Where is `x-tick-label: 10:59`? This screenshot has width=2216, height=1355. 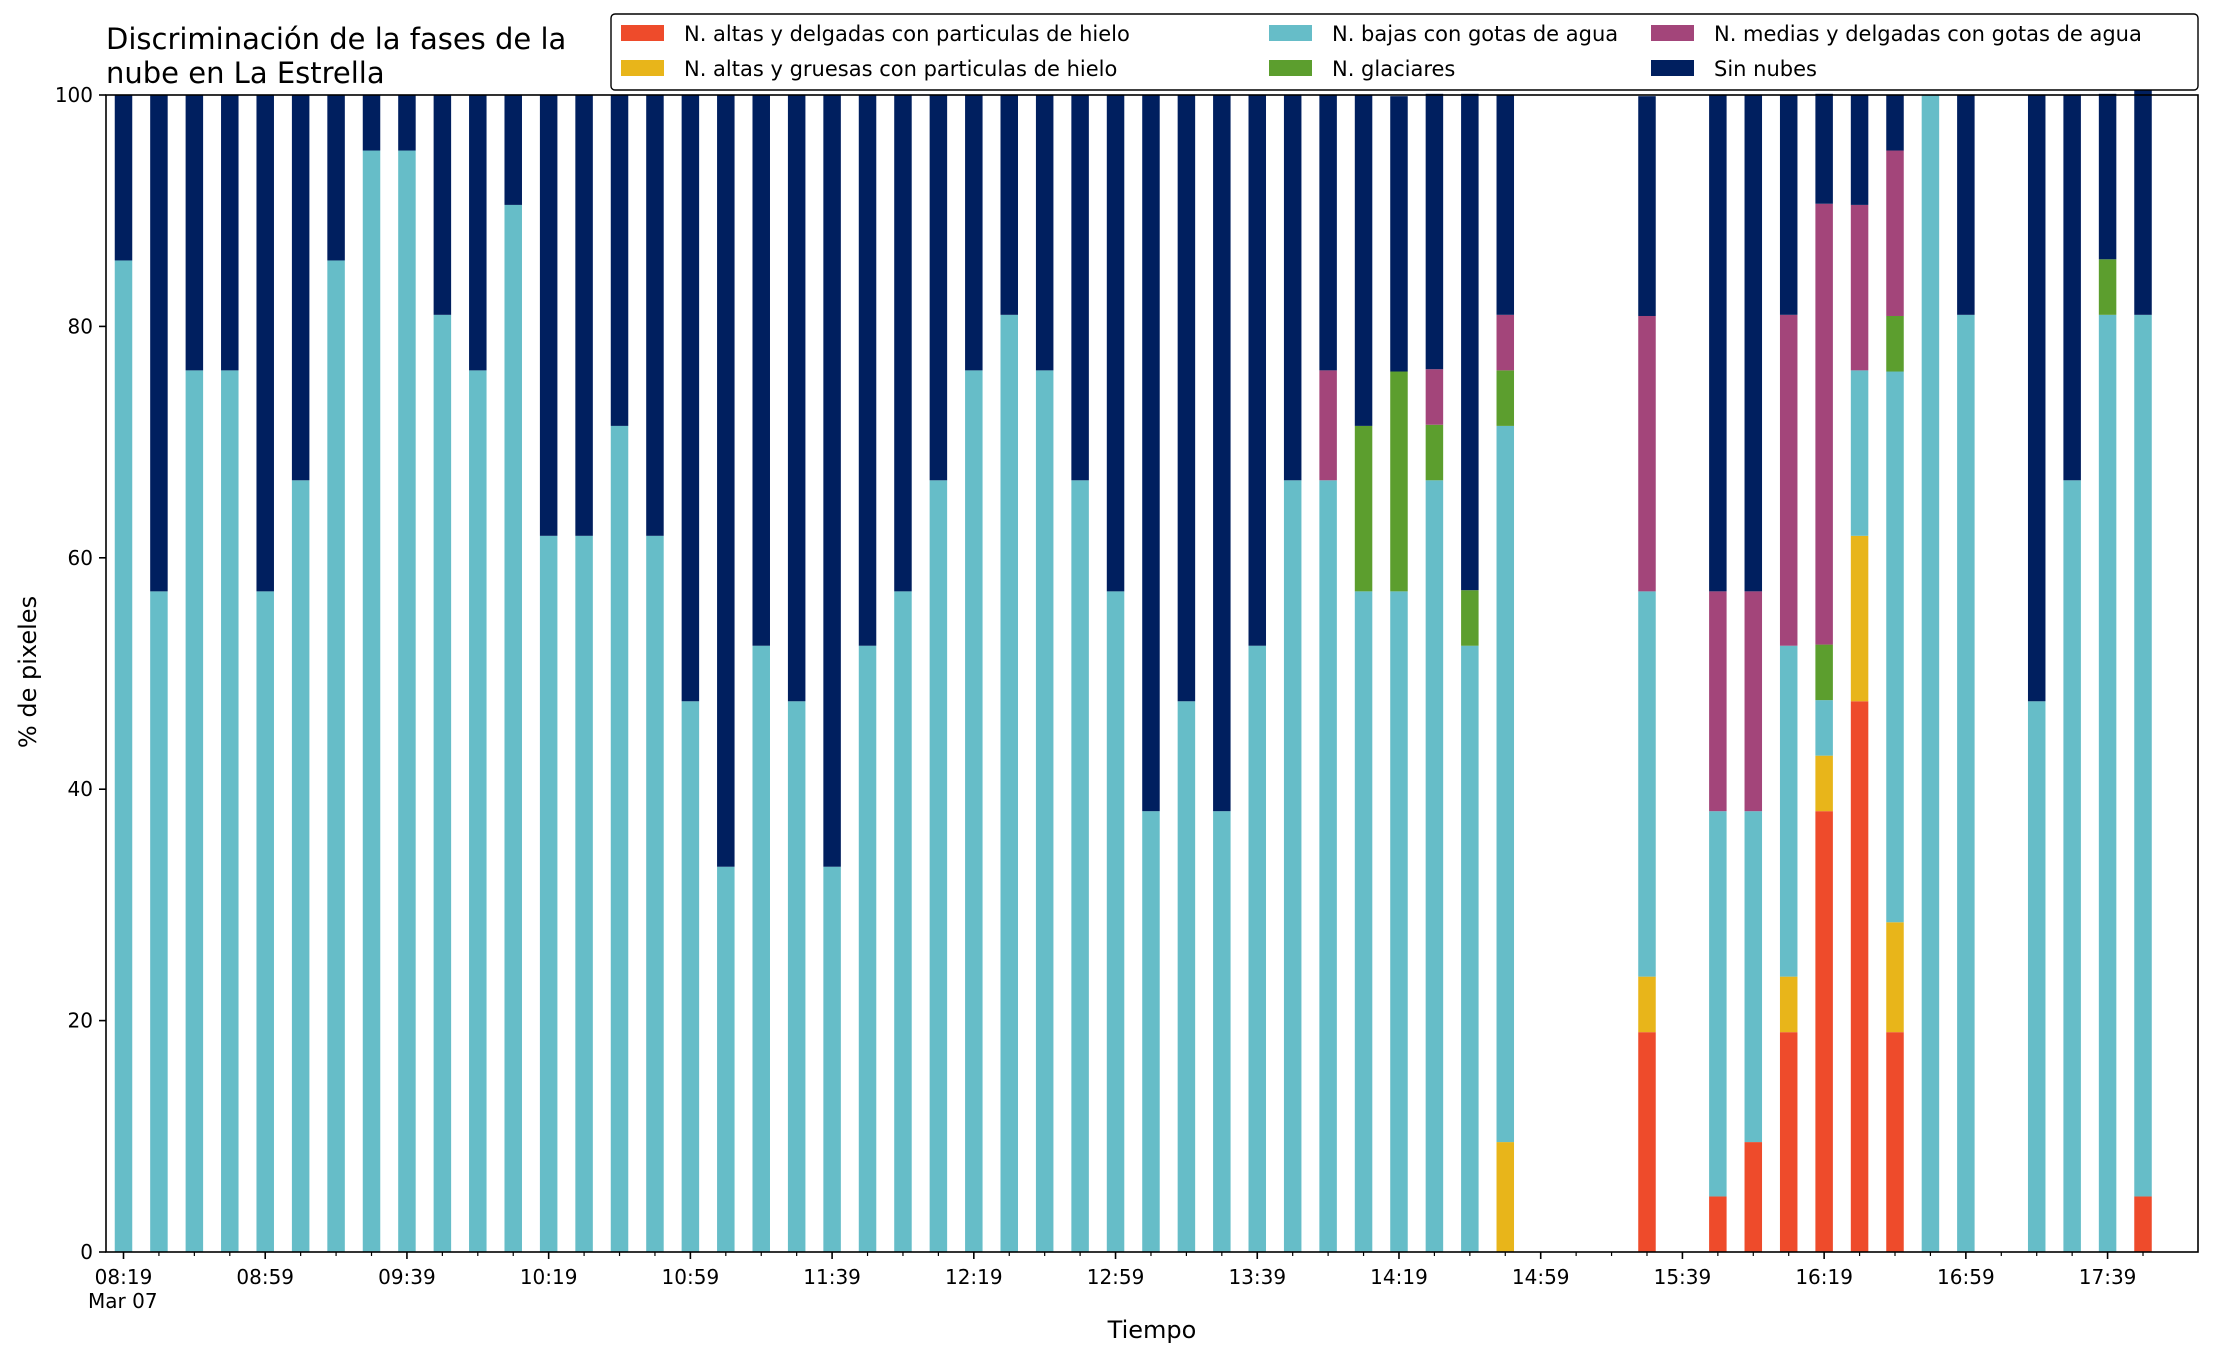 x-tick-label: 10:59 is located at coordinates (691, 1277).